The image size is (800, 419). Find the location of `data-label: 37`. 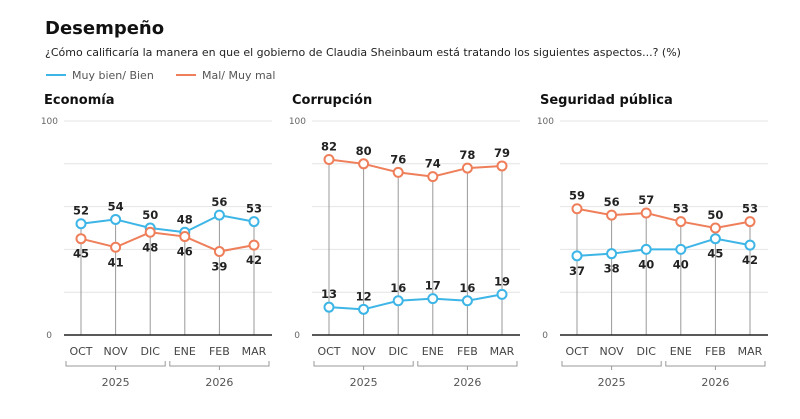

data-label: 37 is located at coordinates (577, 271).